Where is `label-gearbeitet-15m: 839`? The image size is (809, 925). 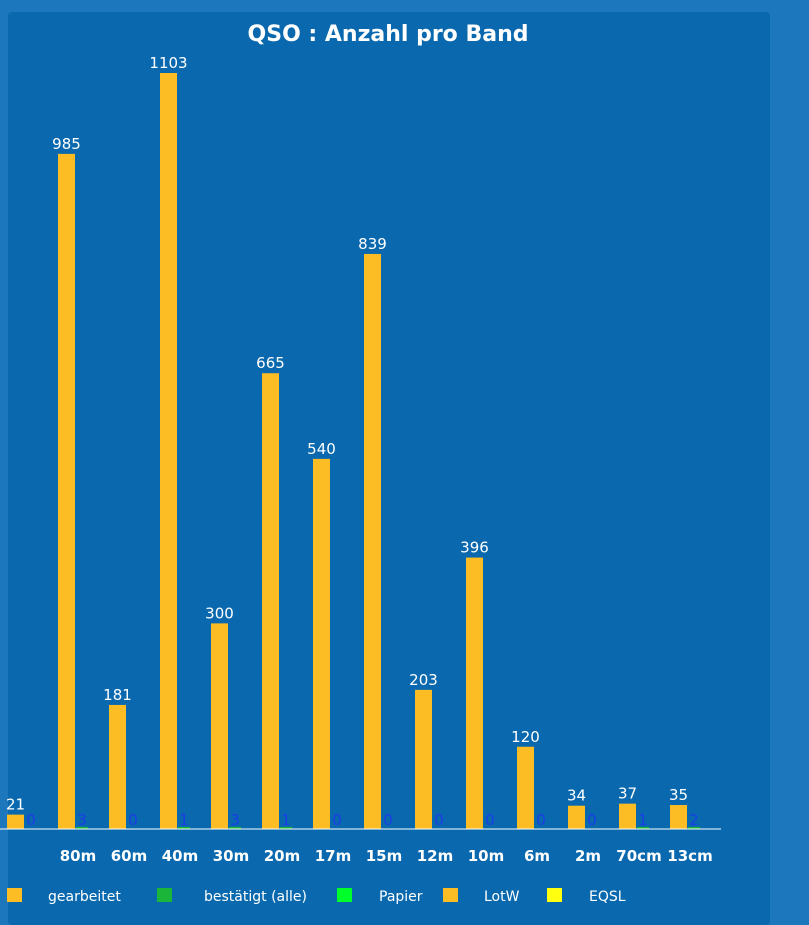 label-gearbeitet-15m: 839 is located at coordinates (372, 244).